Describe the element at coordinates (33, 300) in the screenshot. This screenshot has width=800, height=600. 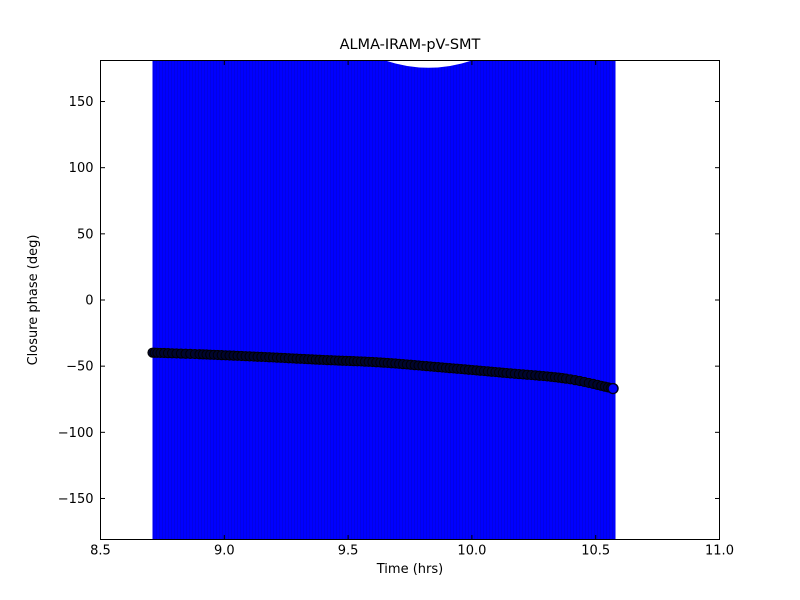
I see `y-axis-label: Closure phase (deg)` at that location.